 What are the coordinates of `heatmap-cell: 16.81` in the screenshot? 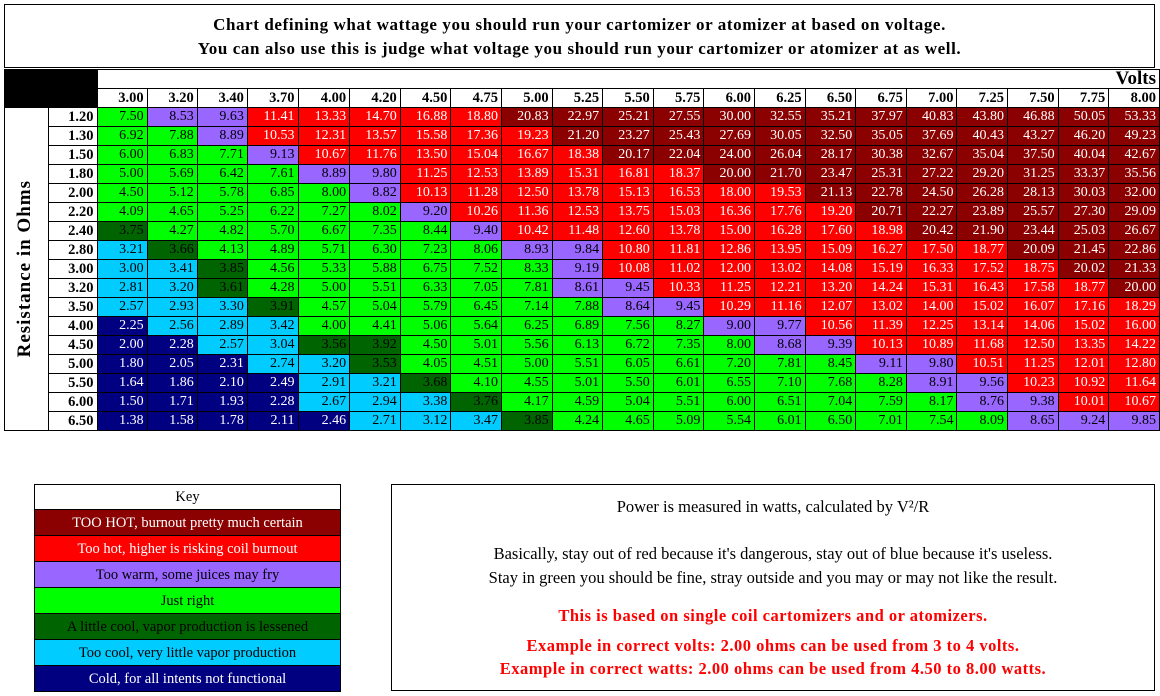 It's located at (628, 174).